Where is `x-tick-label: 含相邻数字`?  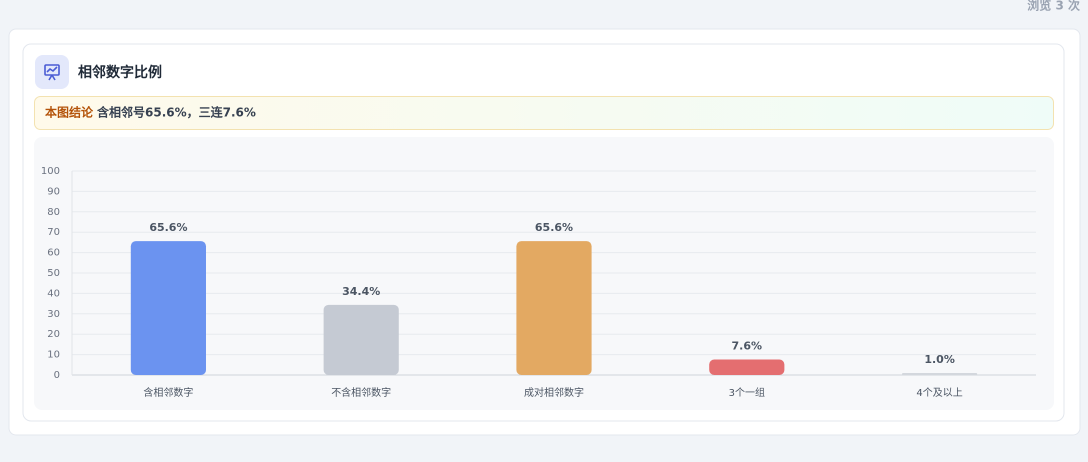 x-tick-label: 含相邻数字 is located at coordinates (168, 392).